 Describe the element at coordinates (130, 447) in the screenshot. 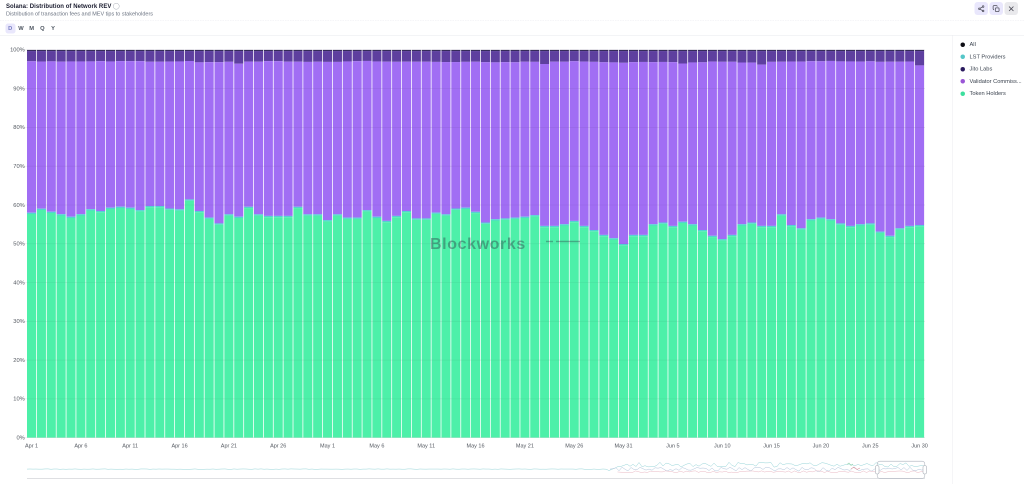

I see `svg-text: Apr 11` at that location.